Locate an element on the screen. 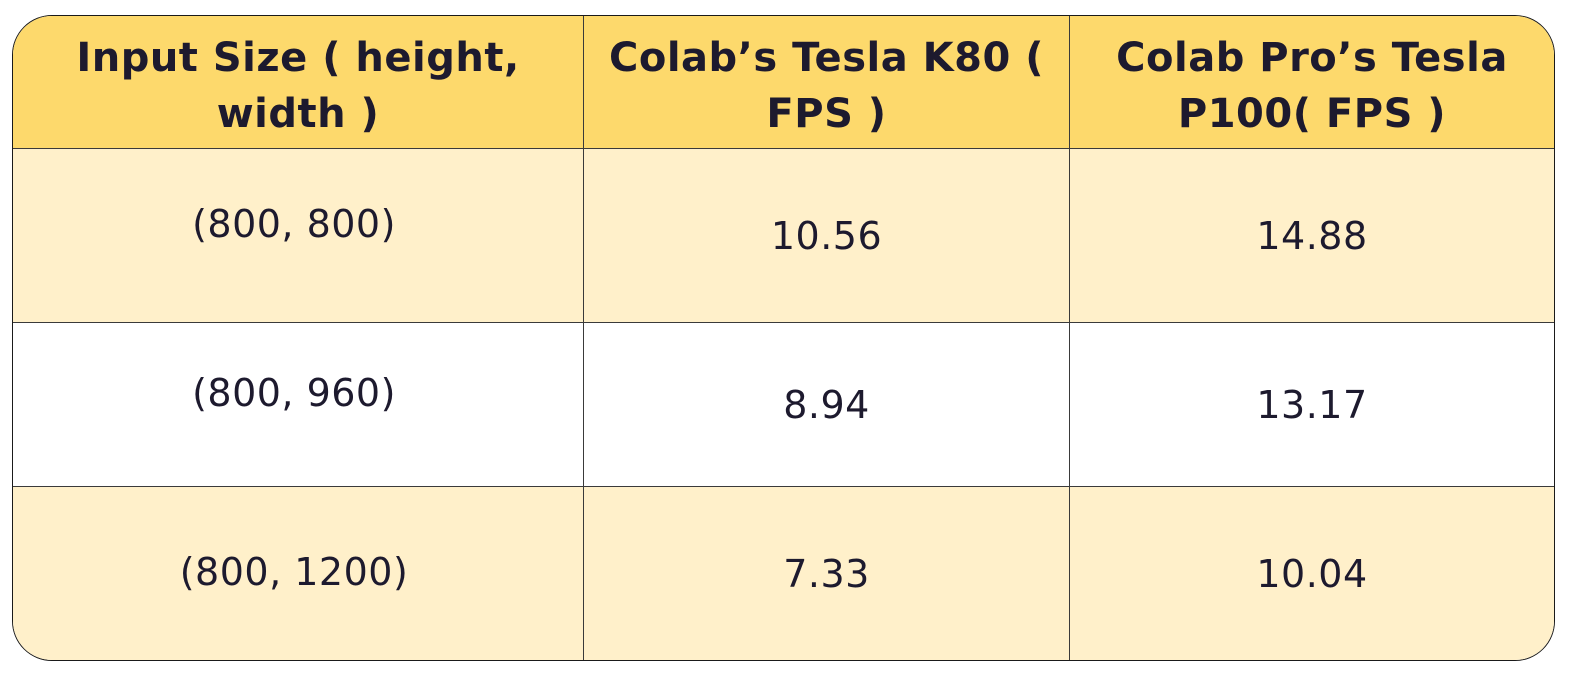 This screenshot has height=686, width=1582. k80-fps-cell: 7.33 is located at coordinates (827, 573).